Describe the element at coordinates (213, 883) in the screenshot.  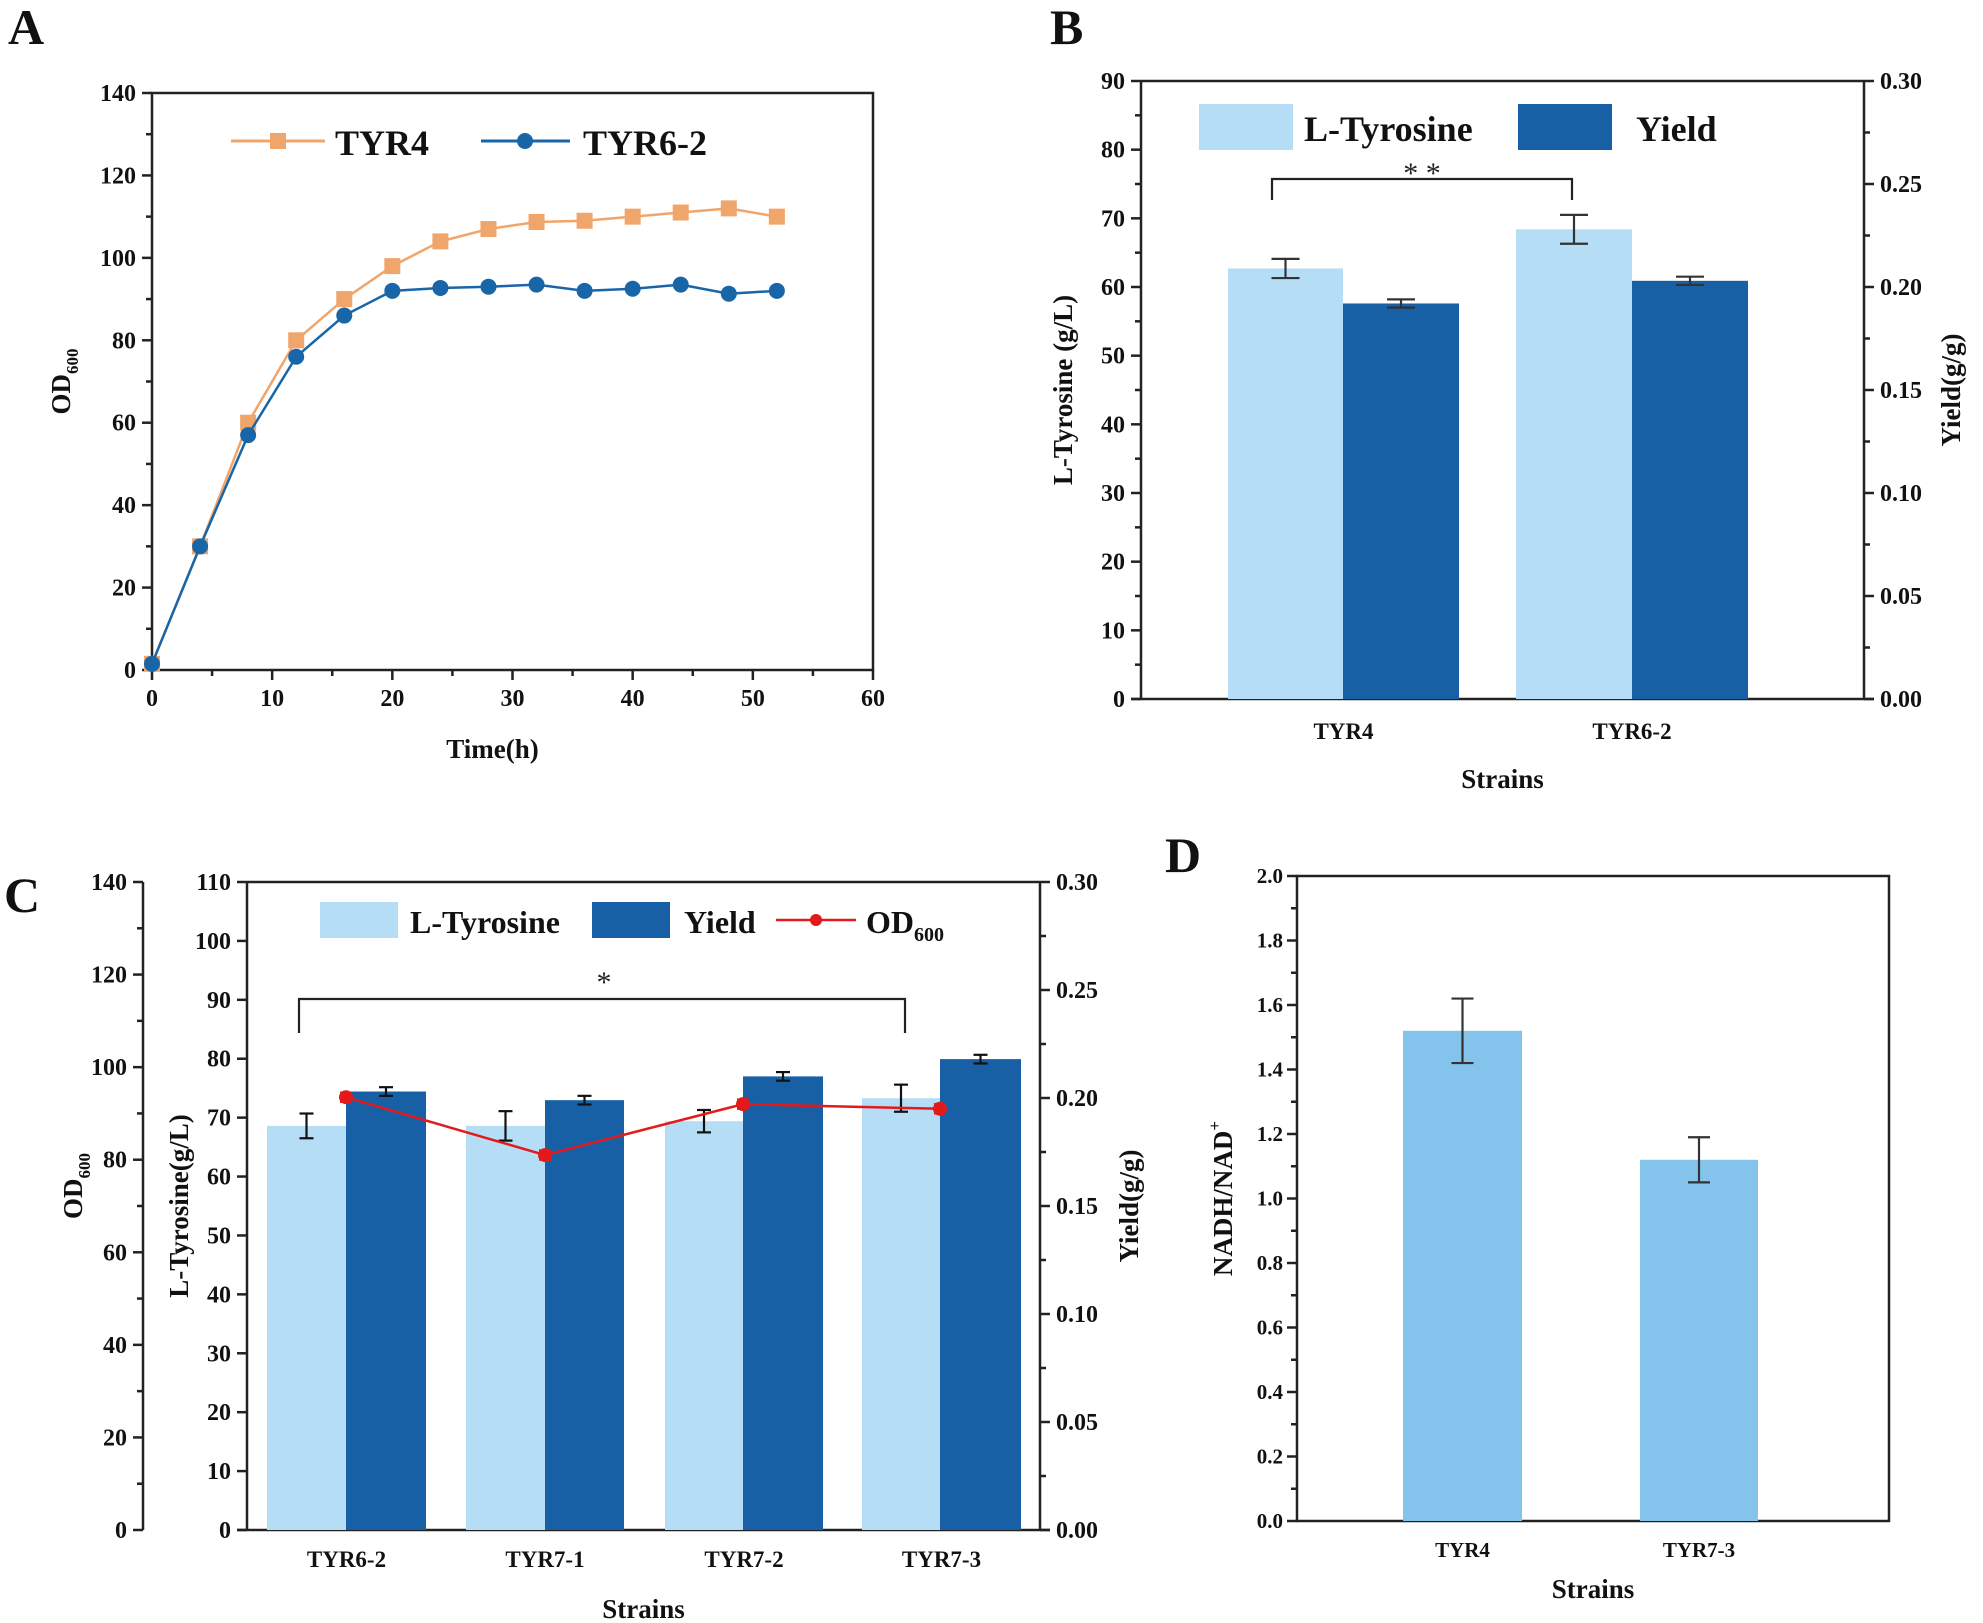
I see `tick-label: 110` at that location.